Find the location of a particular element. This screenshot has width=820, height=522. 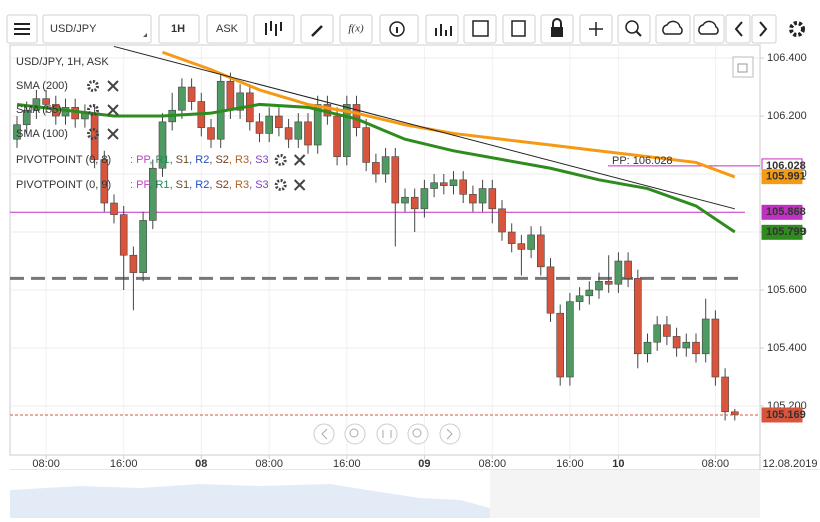

interval-button: 1H is located at coordinates (179, 29).